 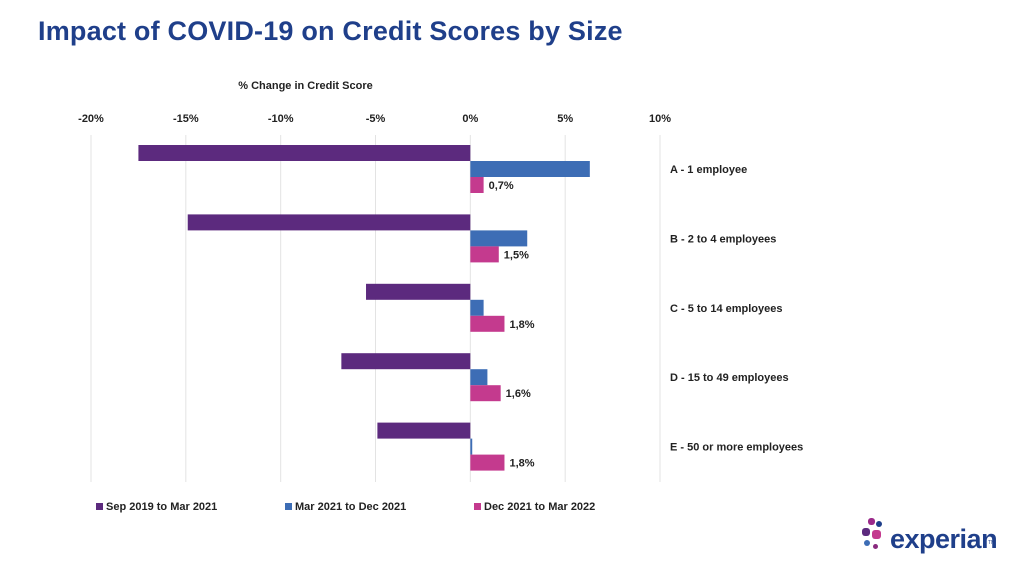 I want to click on legend-label: Sep 2019 to Mar 2021, so click(x=161, y=507).